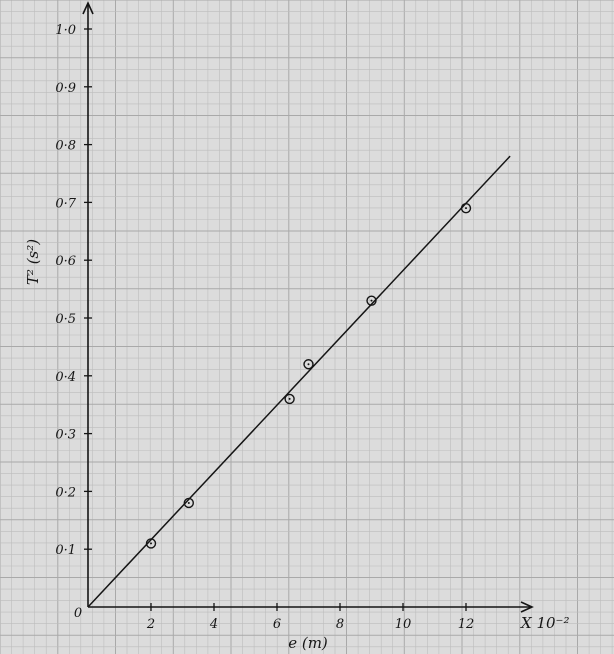  I want to click on y-tick-label: 0·7, so click(65, 203).